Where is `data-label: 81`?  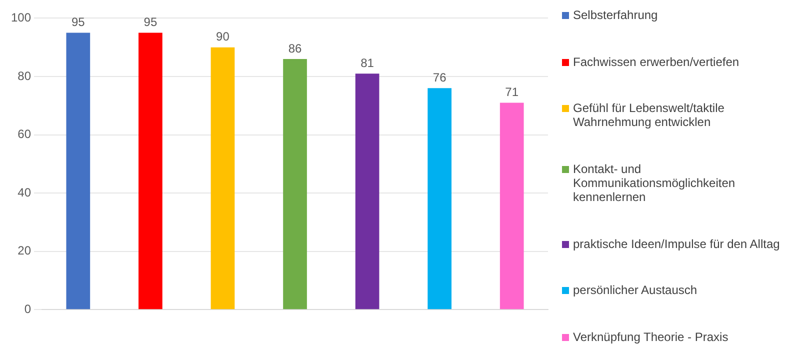 data-label: 81 is located at coordinates (367, 63).